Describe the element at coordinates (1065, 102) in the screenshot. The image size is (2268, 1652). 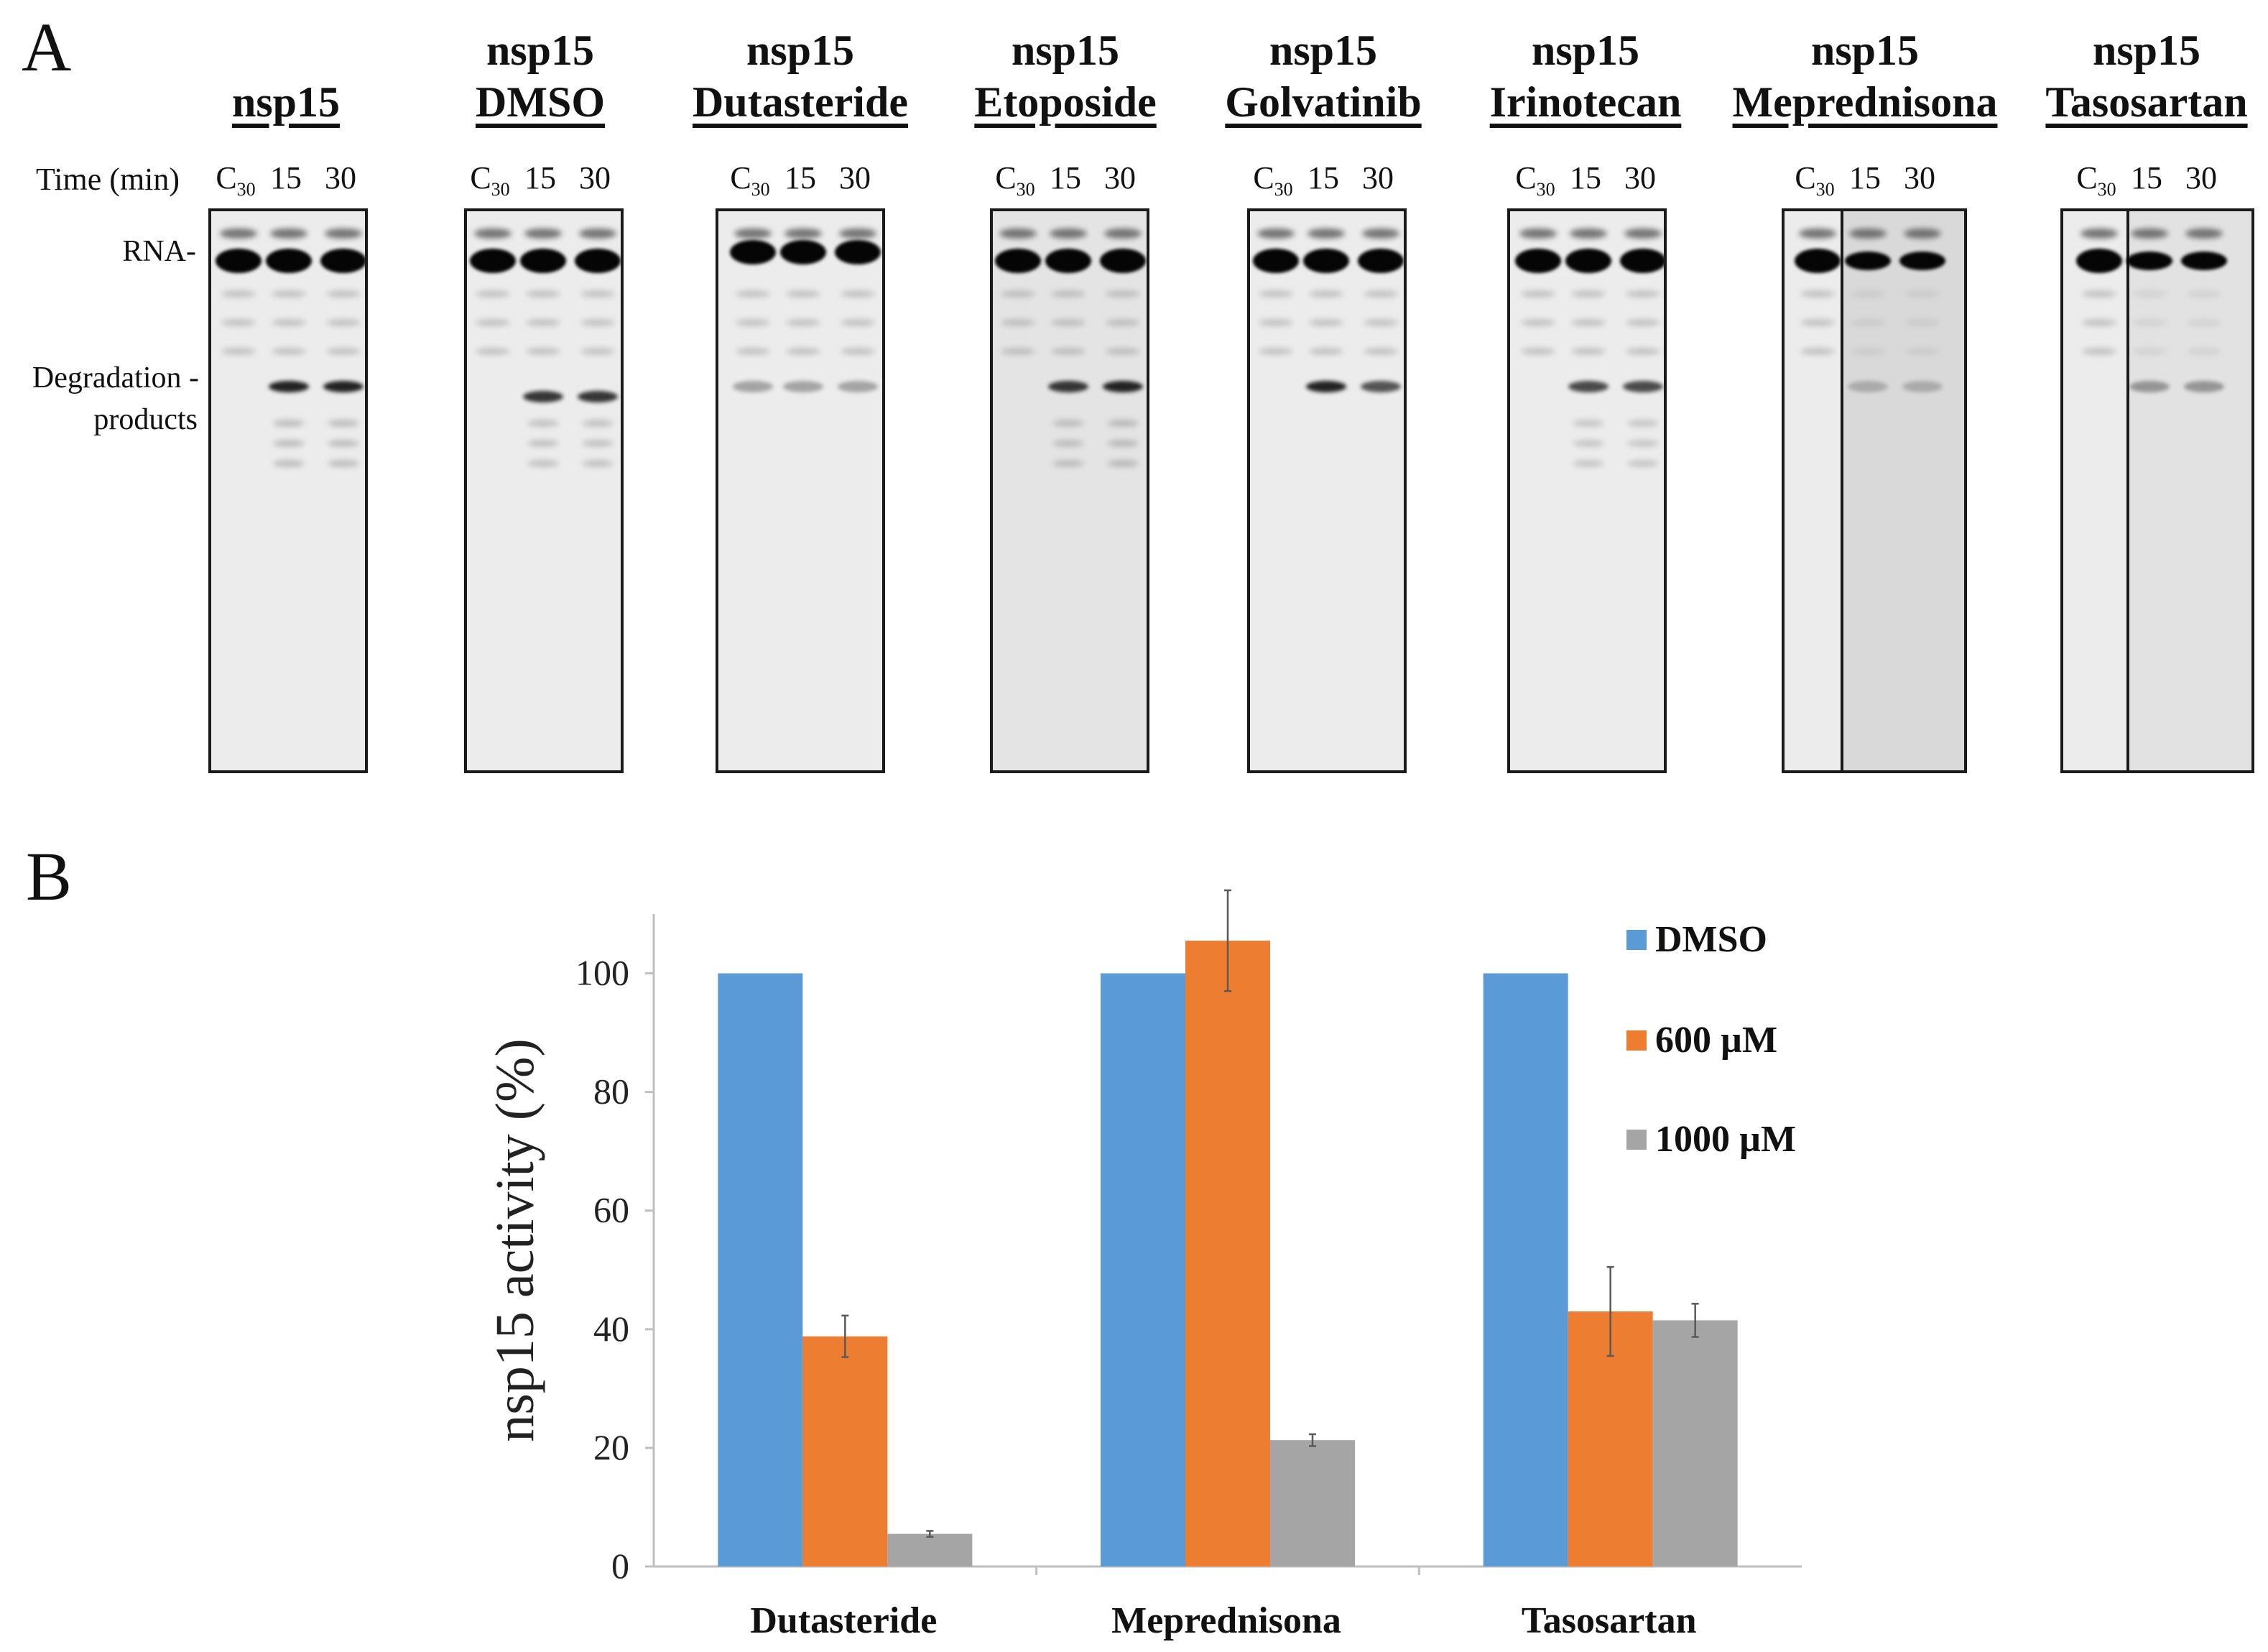
I see `gel-header-sample: Etoposide` at that location.